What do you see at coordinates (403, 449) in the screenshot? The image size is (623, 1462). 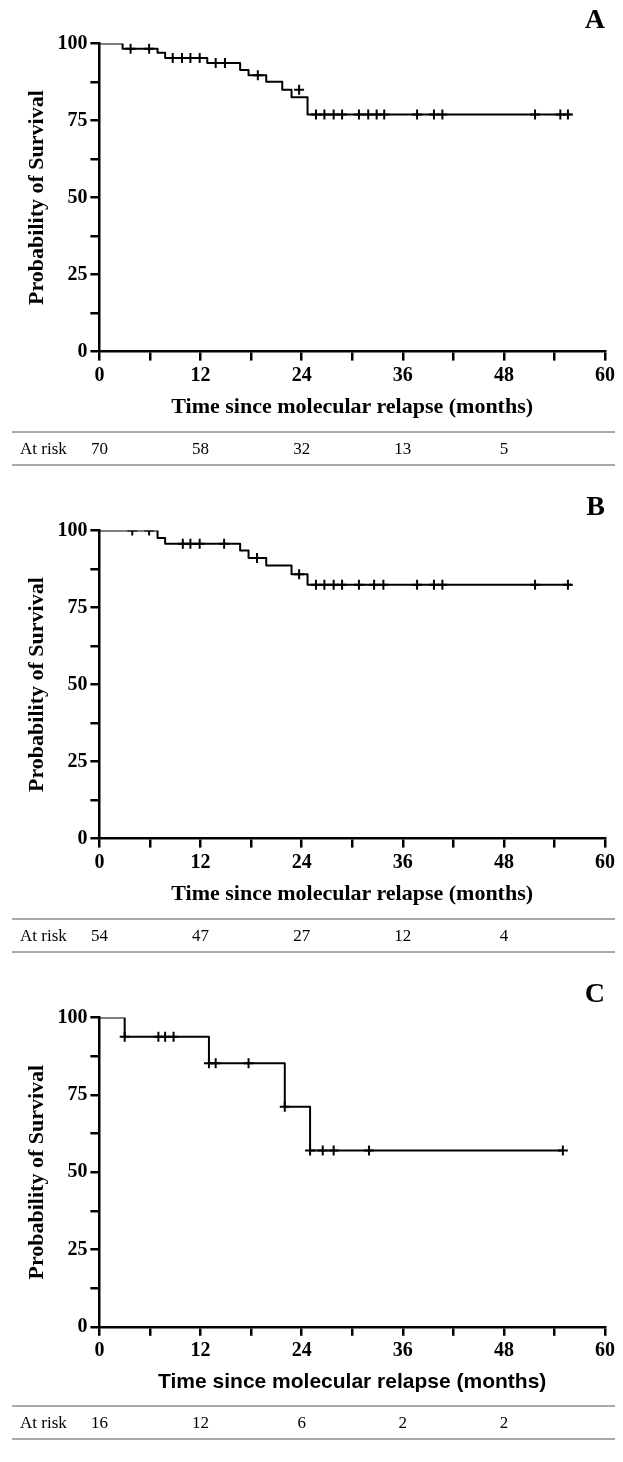 I see `text: 13` at bounding box center [403, 449].